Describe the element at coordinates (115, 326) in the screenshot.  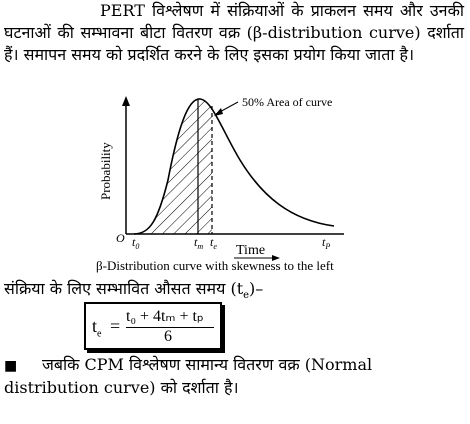
I see `formula-equals: =` at that location.